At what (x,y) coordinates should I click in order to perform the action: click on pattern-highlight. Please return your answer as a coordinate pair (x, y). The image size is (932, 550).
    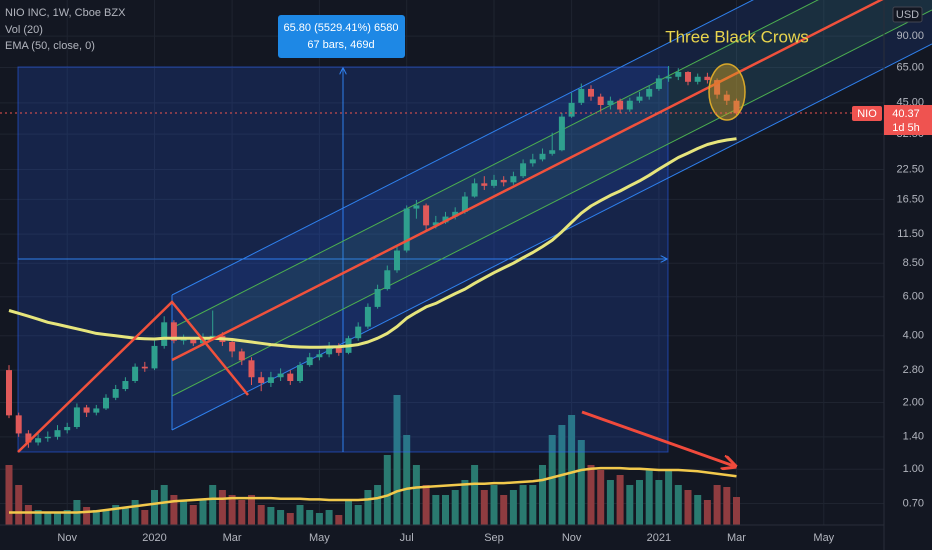
    Looking at the image, I should click on (727, 92).